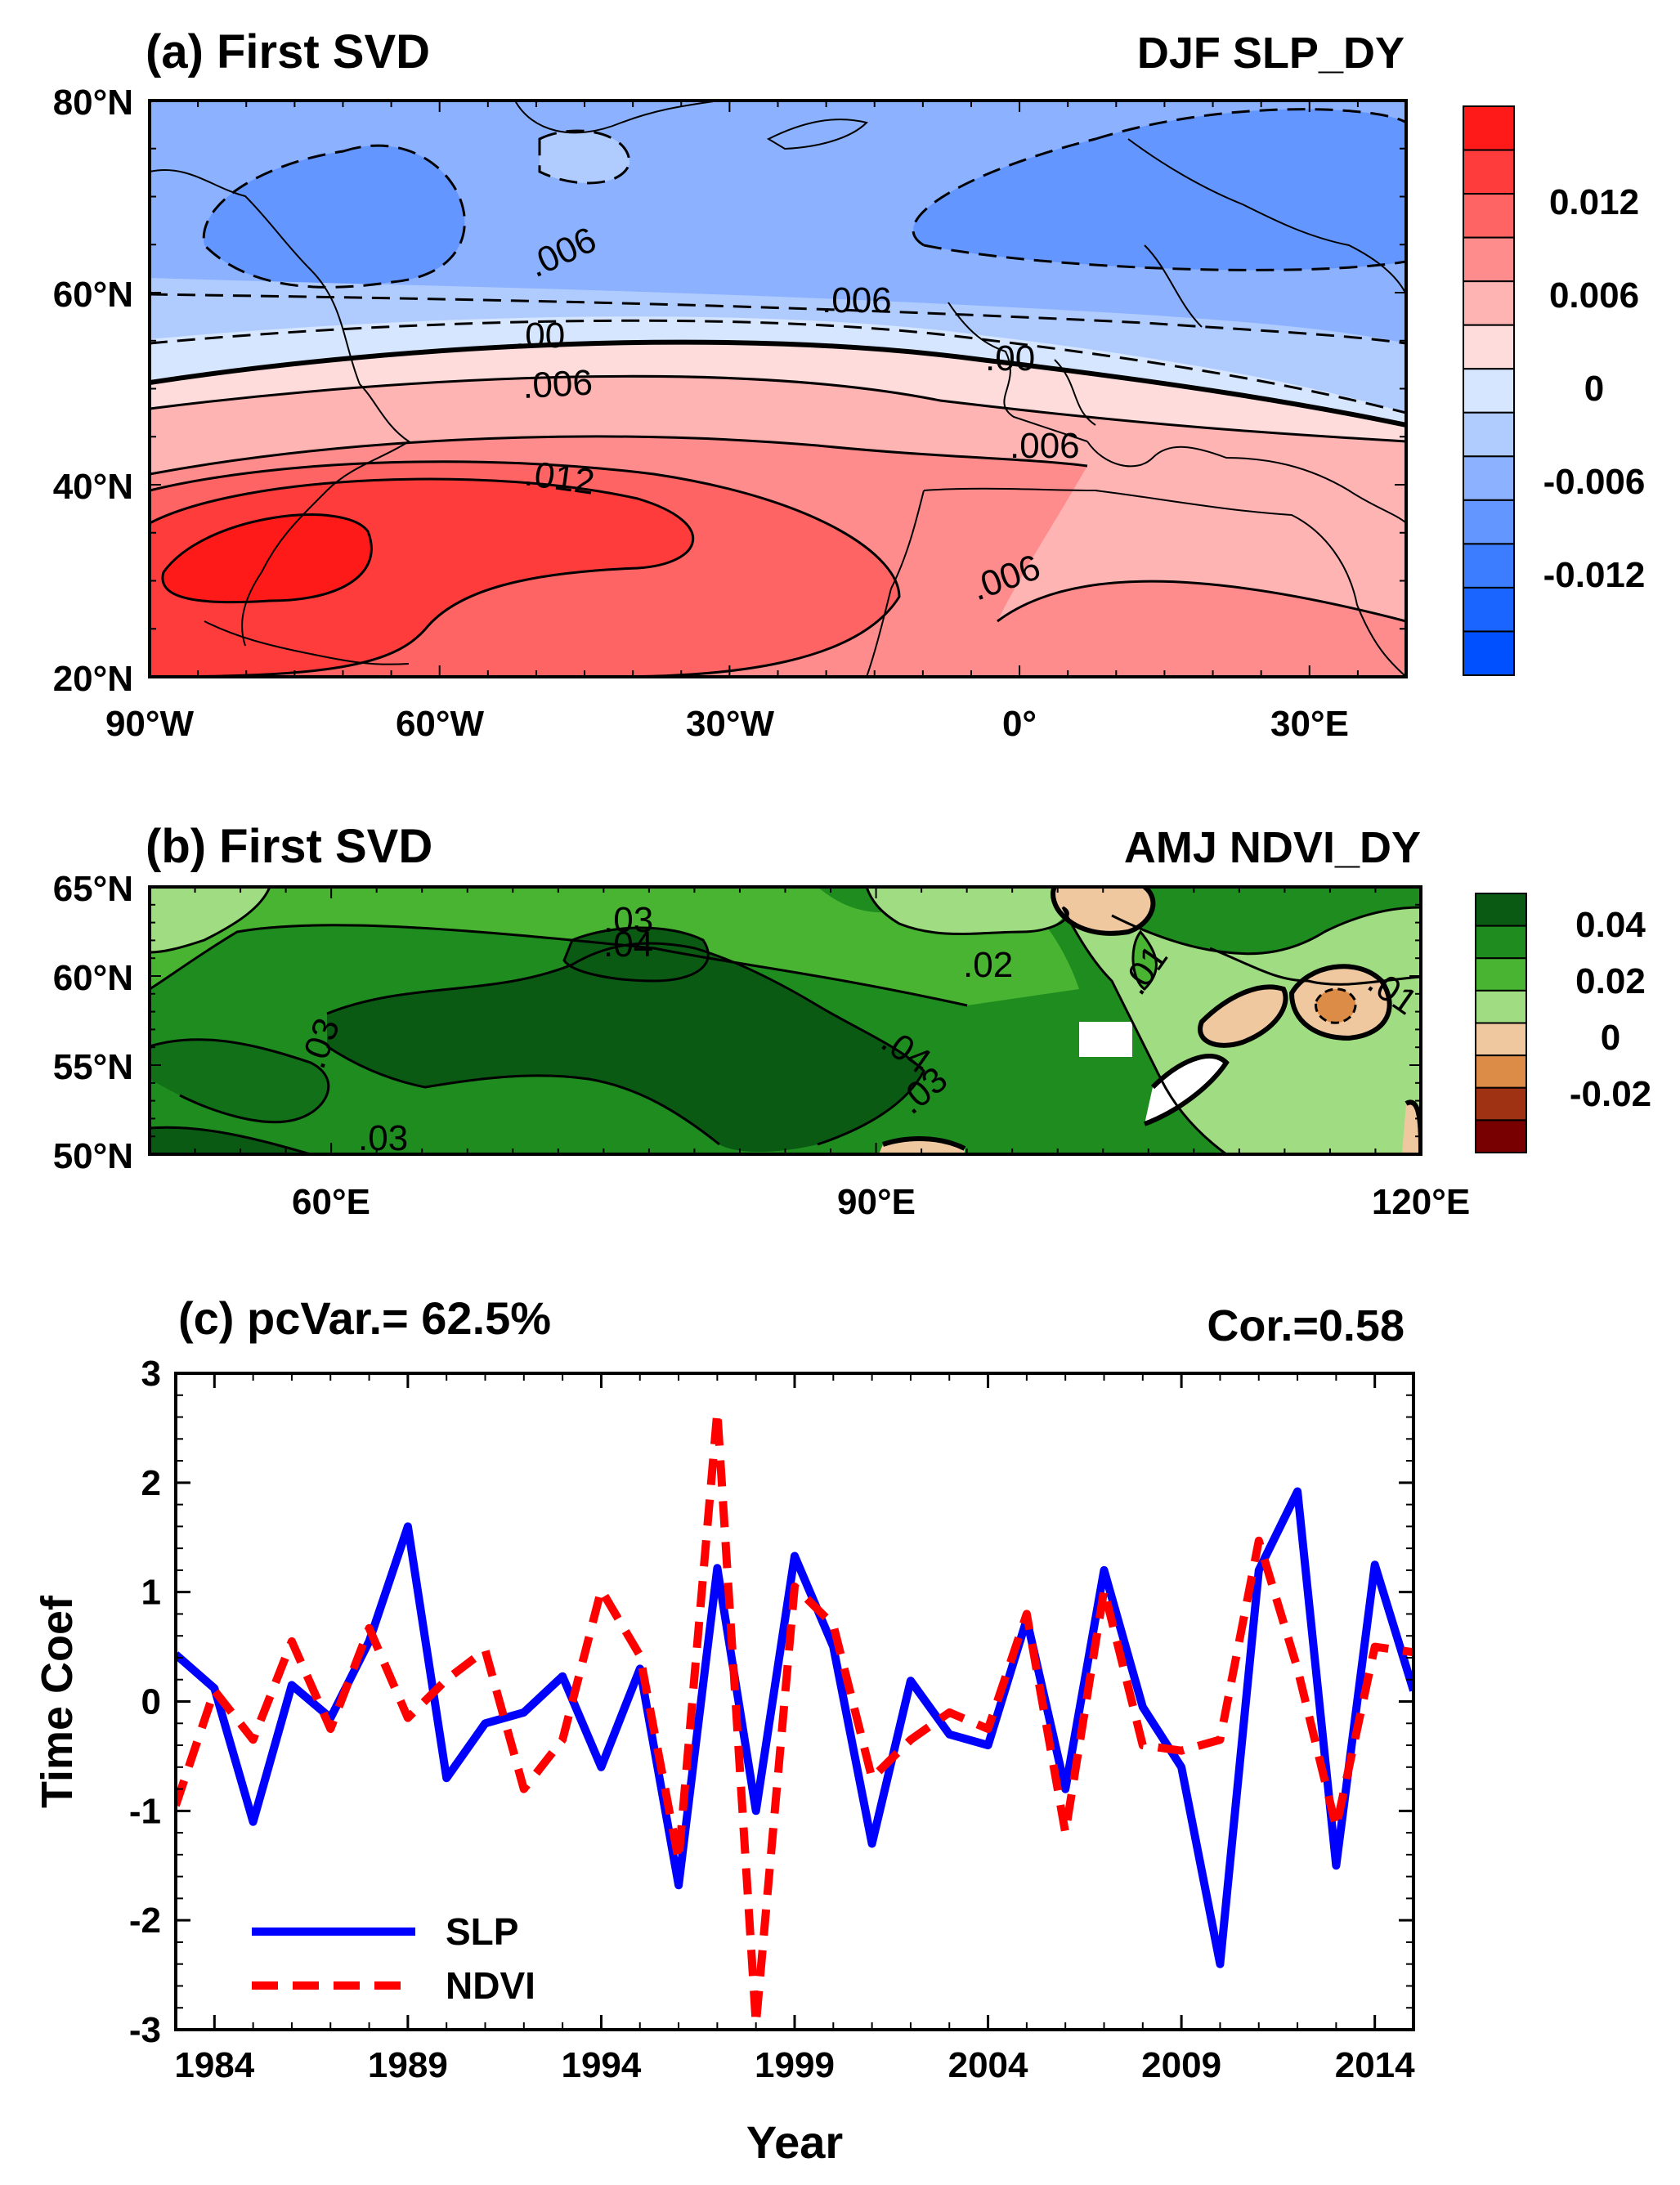  I want to click on lon-tick-label: 90°E, so click(877, 1202).